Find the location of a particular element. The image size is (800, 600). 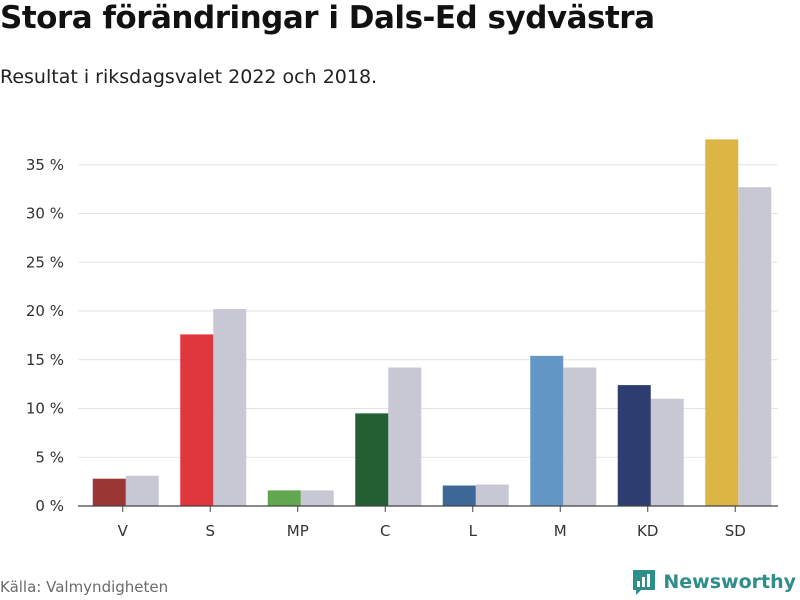

page-subtitle: Resultat i riksdagsvalet 2022 och 2018. is located at coordinates (189, 77).